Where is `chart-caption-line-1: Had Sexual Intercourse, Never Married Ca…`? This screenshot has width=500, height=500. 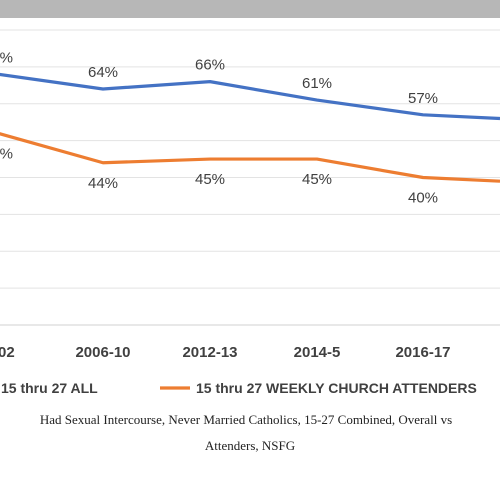 chart-caption-line-1: Had Sexual Intercourse, Never Married Ca… is located at coordinates (246, 419).